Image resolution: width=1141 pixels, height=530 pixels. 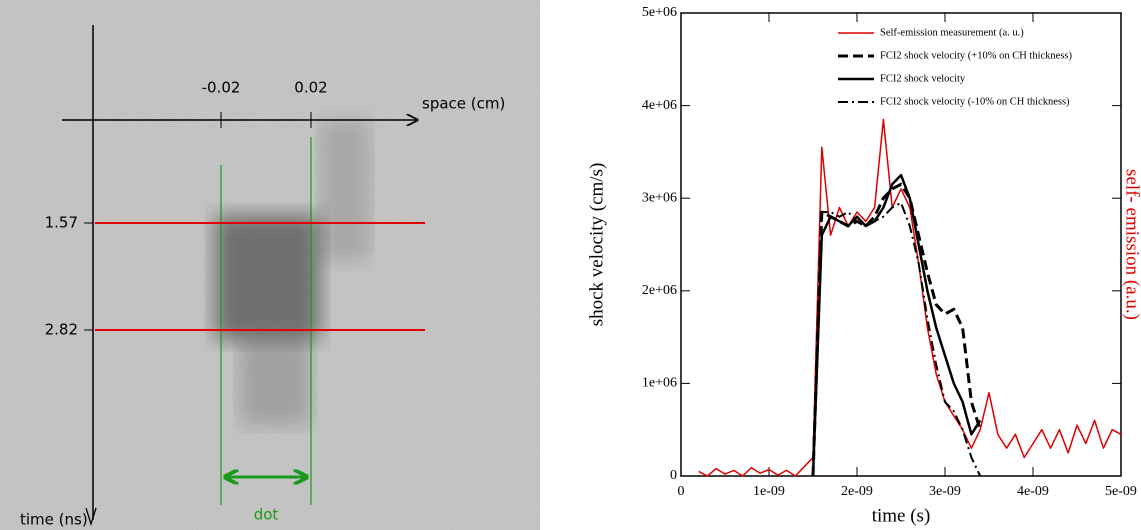 I want to click on space-marker-label: -0.02, so click(x=221, y=88).